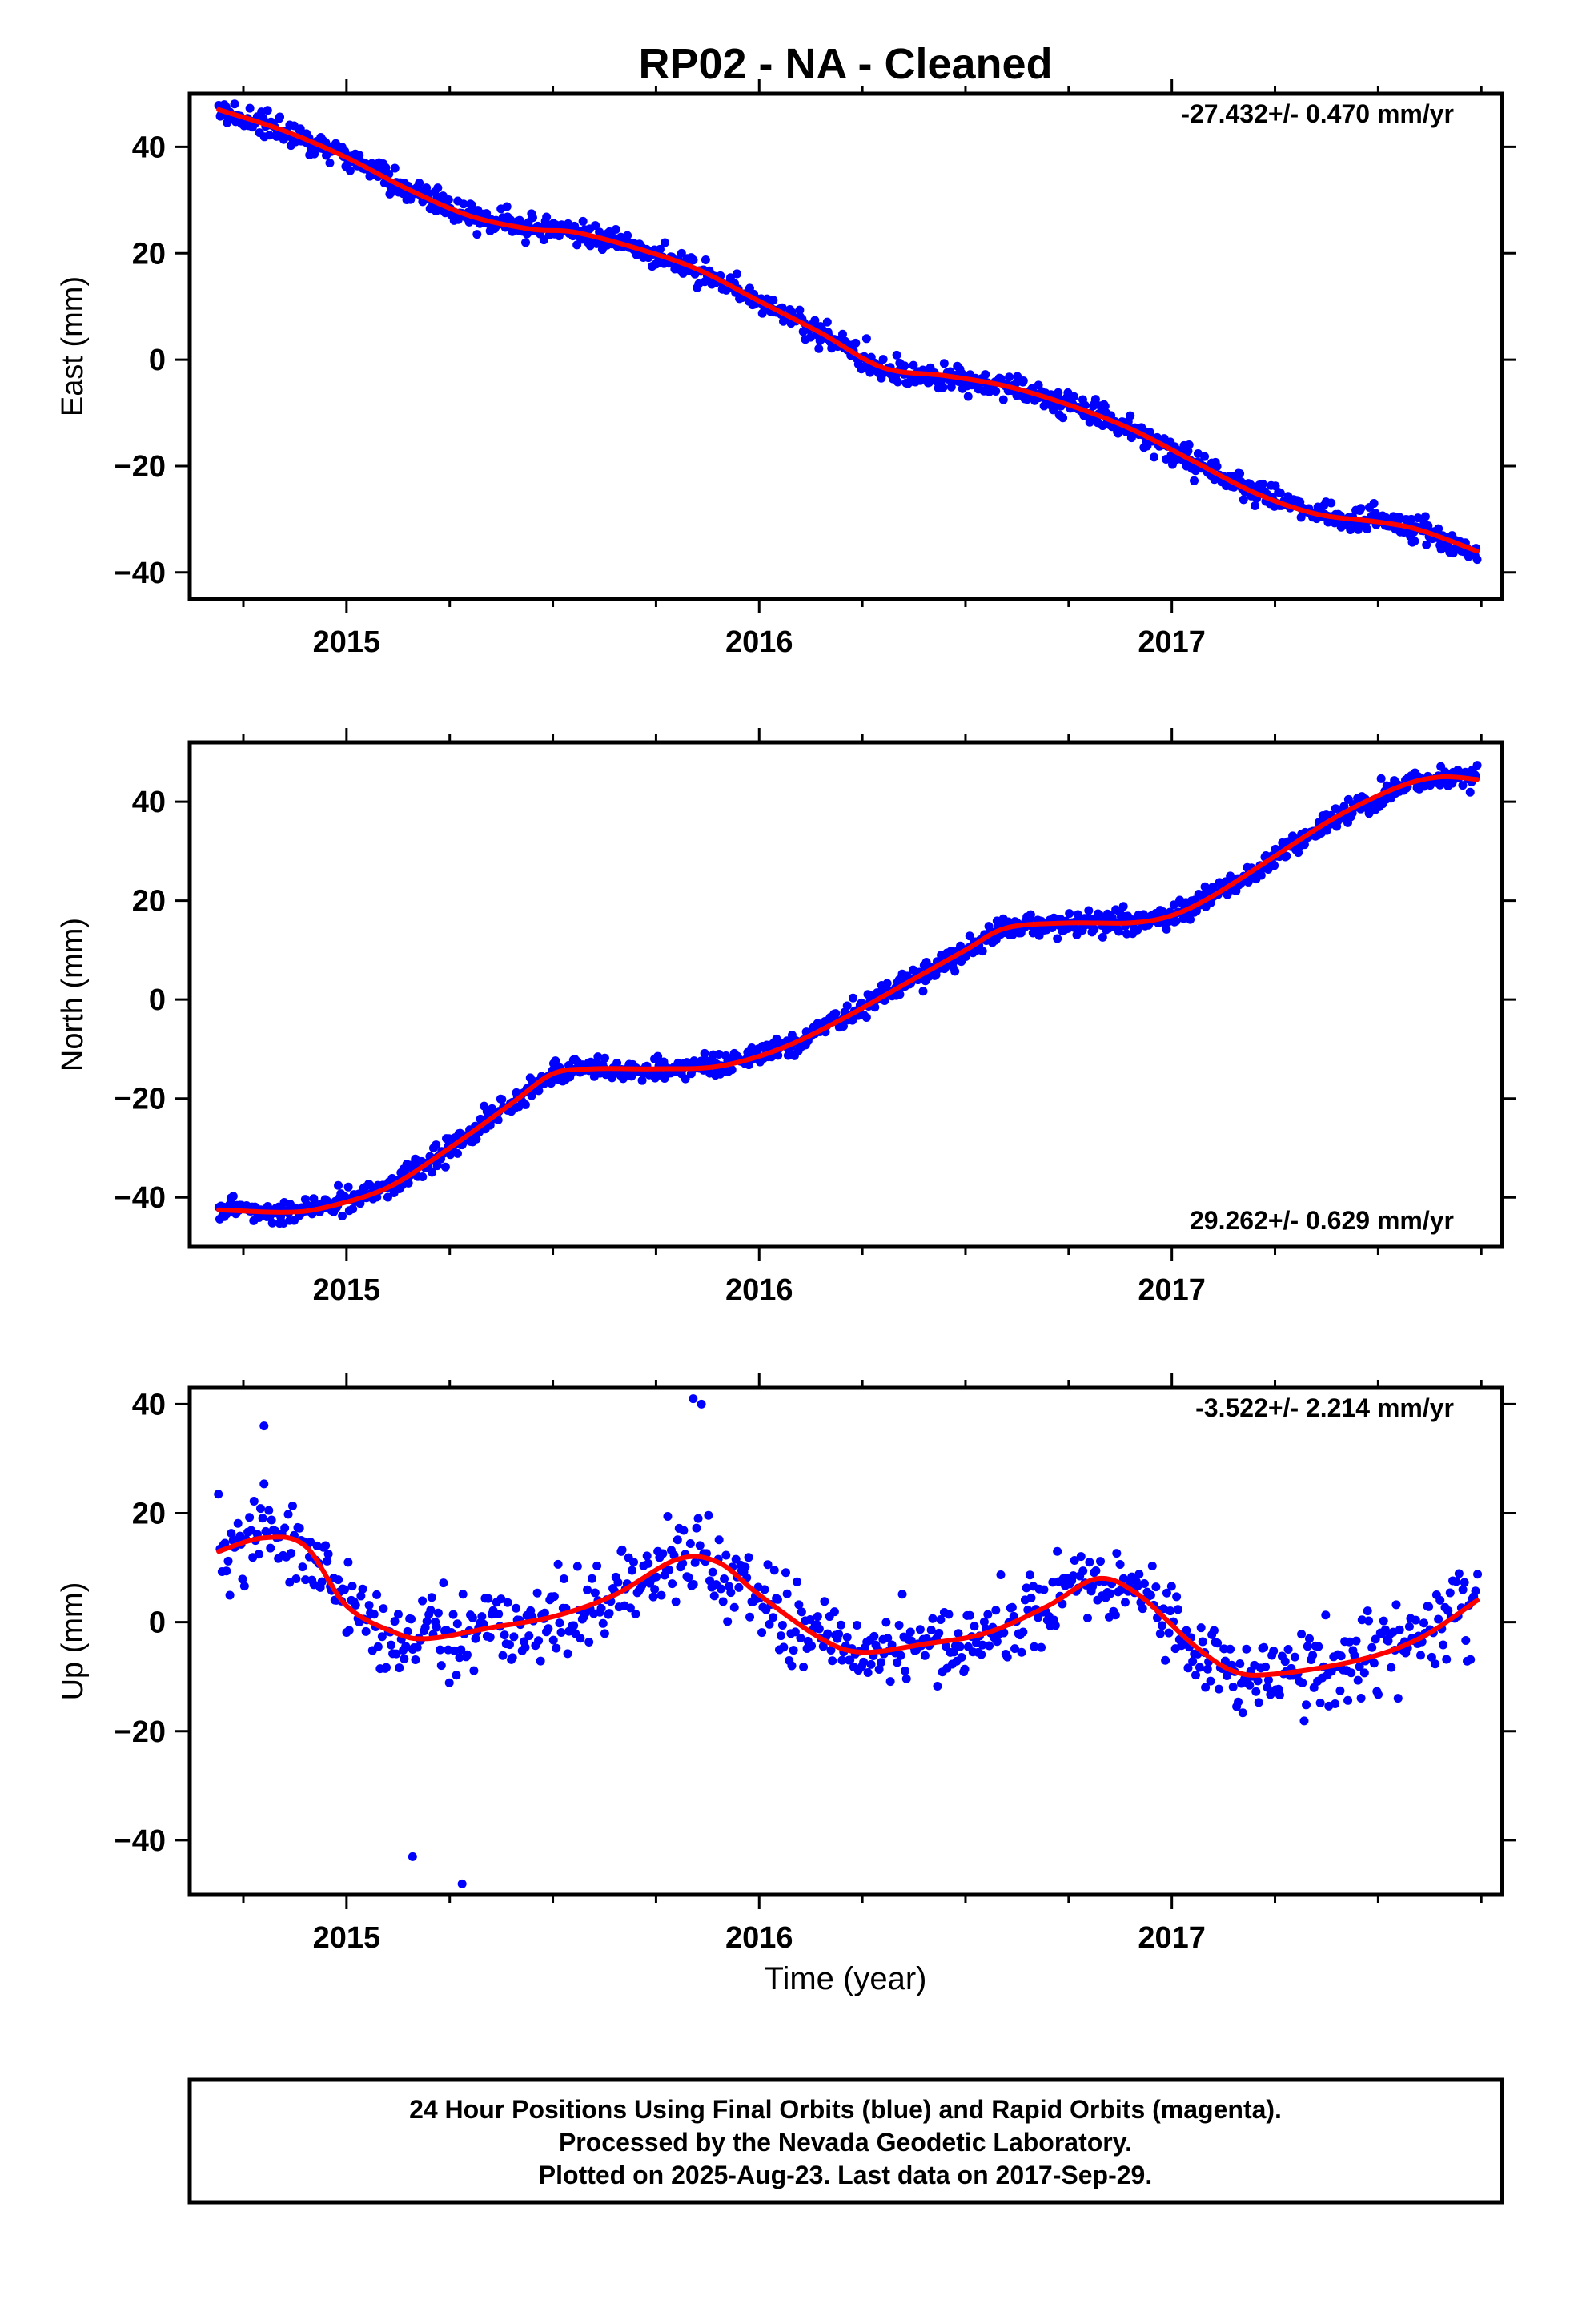 This screenshot has height=2324, width=1582. What do you see at coordinates (1322, 1220) in the screenshot?
I see `north-rate-label: 29.262+/- 0.629 mm/yr` at bounding box center [1322, 1220].